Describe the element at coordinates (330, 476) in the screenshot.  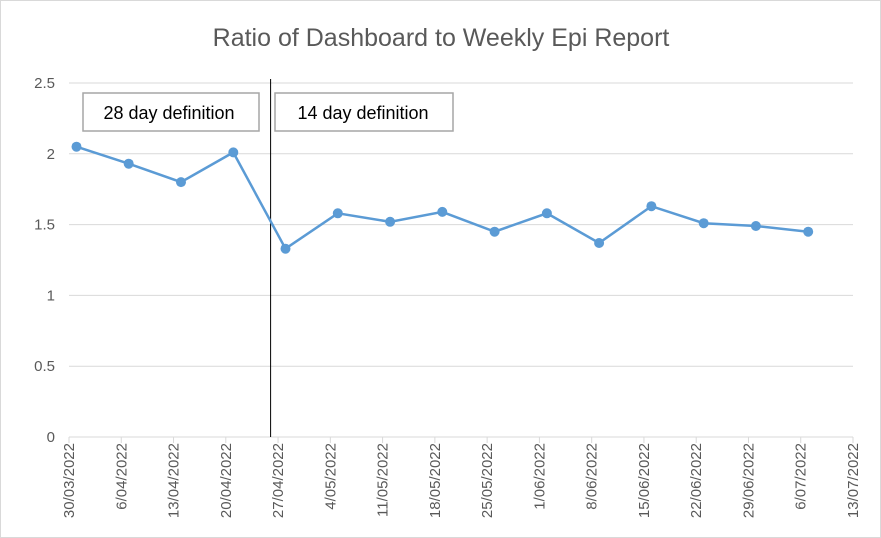
I see `x-tick-label: 4/05/2022` at that location.